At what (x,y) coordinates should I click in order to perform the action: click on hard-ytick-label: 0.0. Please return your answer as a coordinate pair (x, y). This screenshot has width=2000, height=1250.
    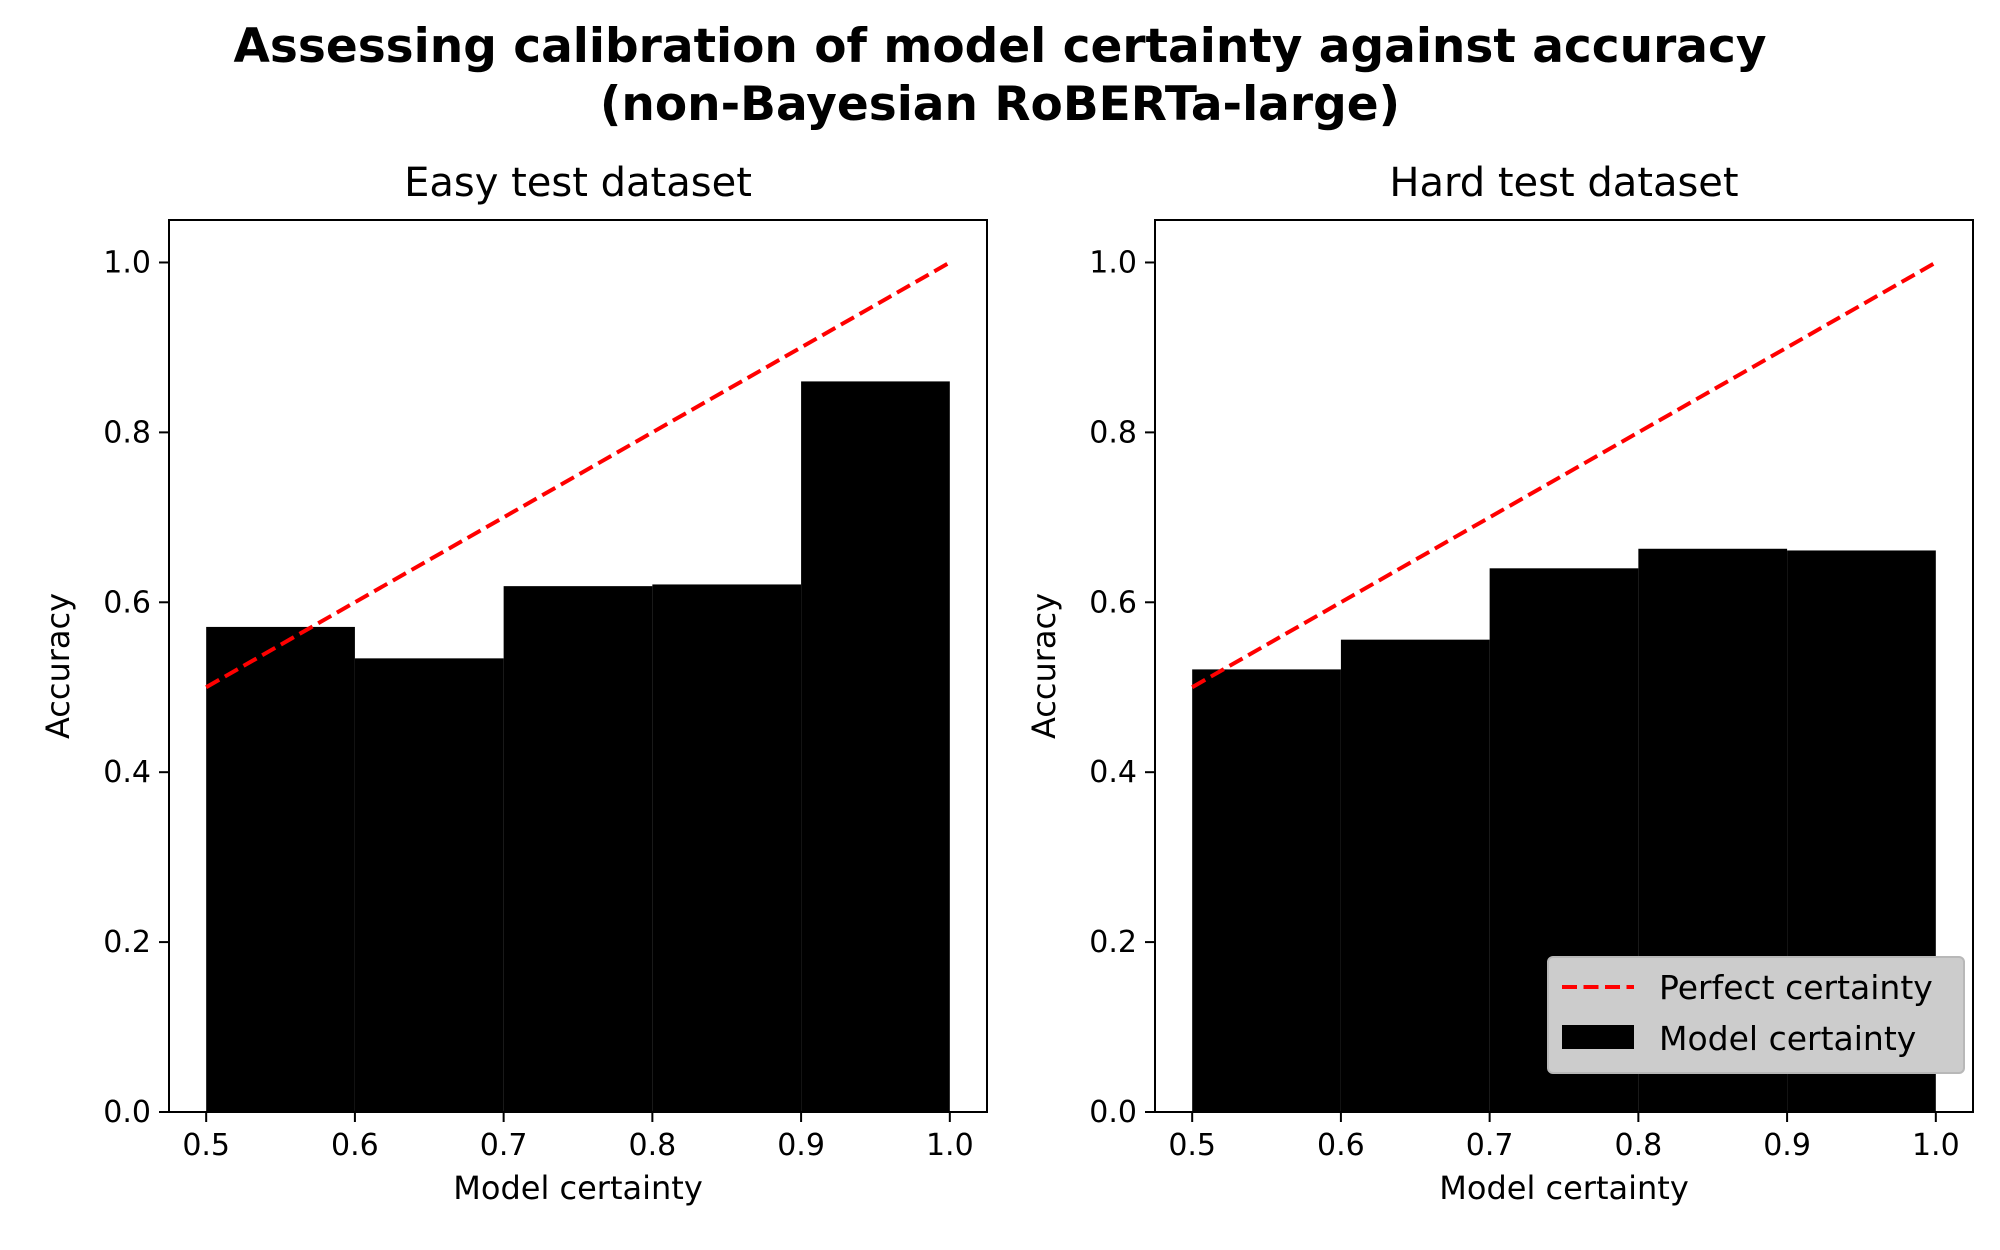
    Looking at the image, I should click on (1113, 1112).